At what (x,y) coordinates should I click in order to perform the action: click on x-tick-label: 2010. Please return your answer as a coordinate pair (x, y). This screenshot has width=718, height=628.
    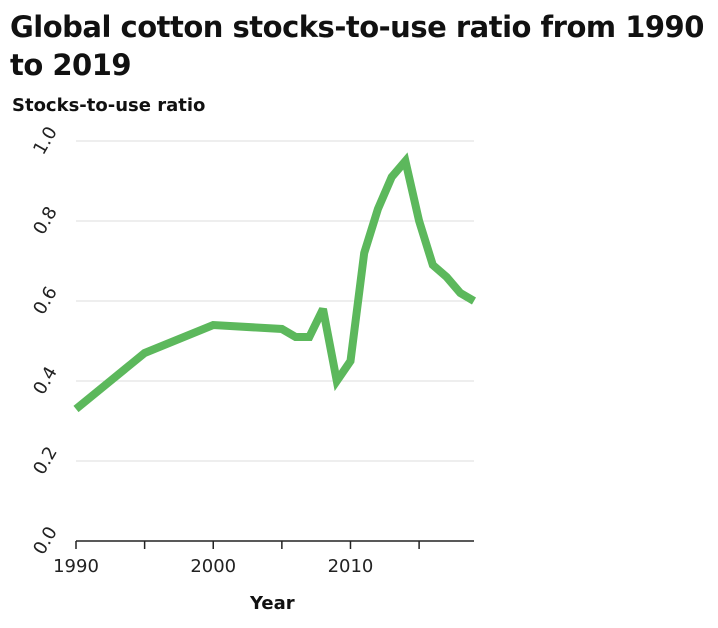
    Looking at the image, I should click on (351, 566).